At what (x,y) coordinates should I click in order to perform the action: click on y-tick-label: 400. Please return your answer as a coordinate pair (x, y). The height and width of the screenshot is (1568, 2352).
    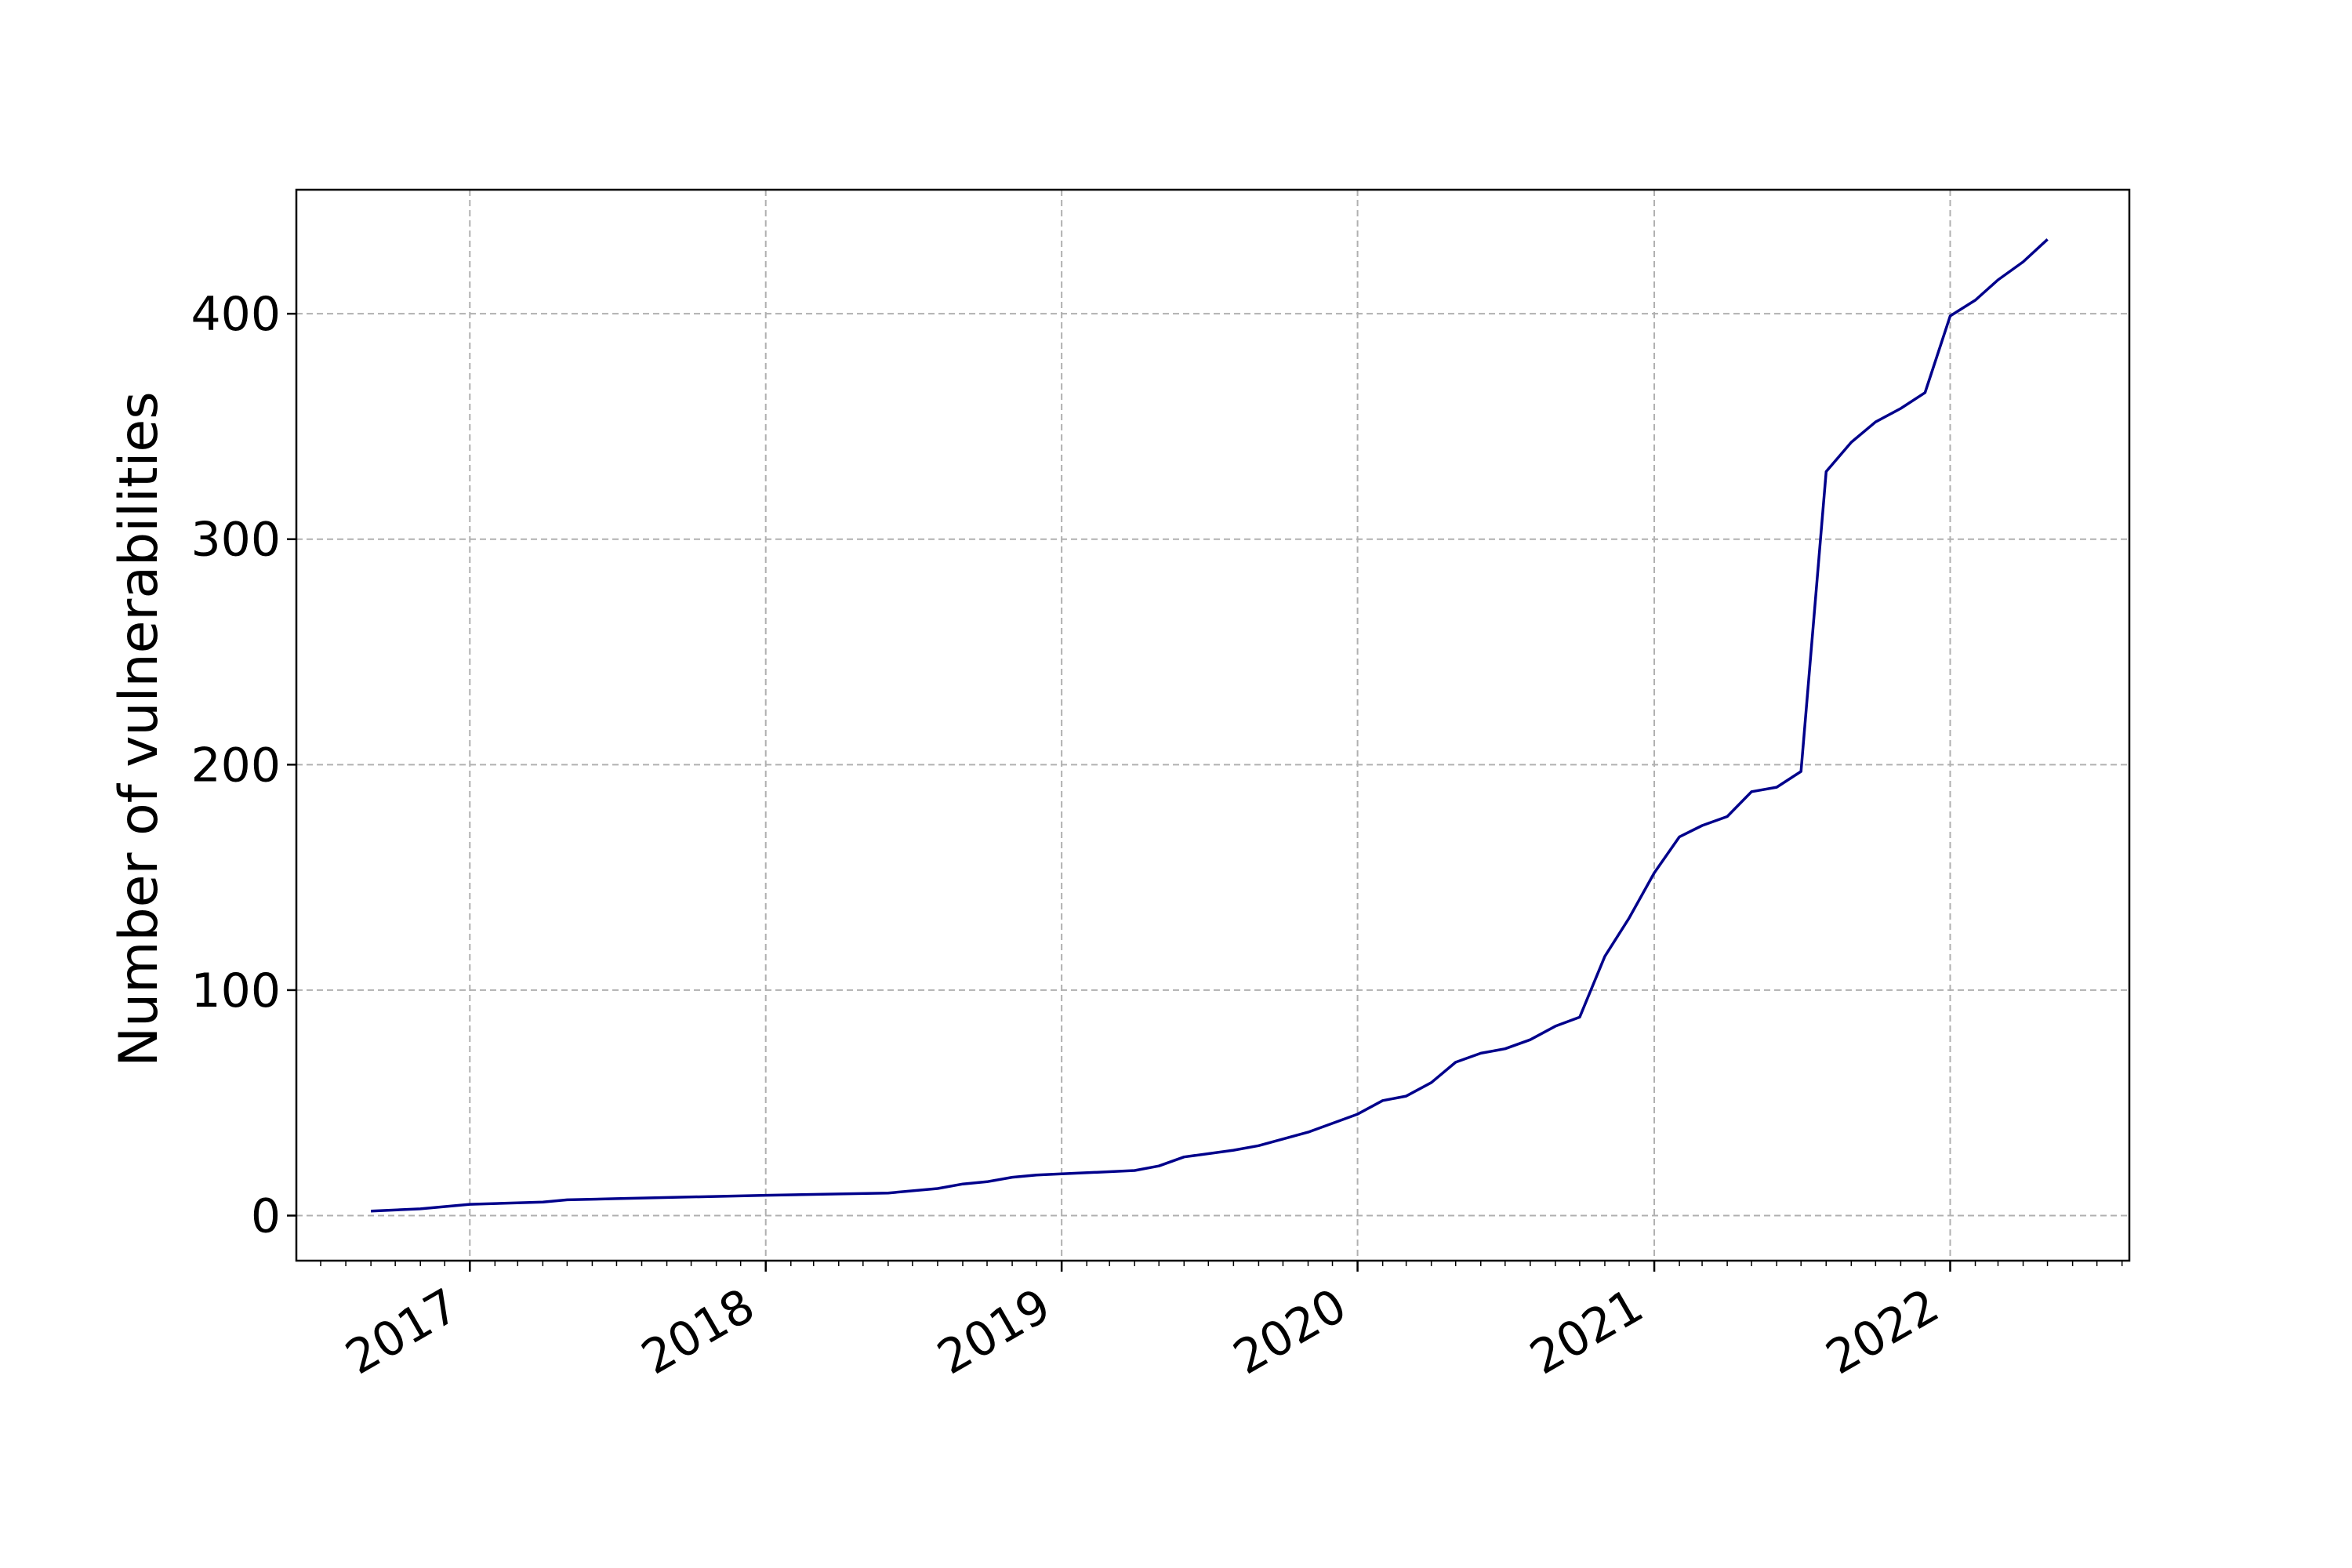
    Looking at the image, I should click on (236, 314).